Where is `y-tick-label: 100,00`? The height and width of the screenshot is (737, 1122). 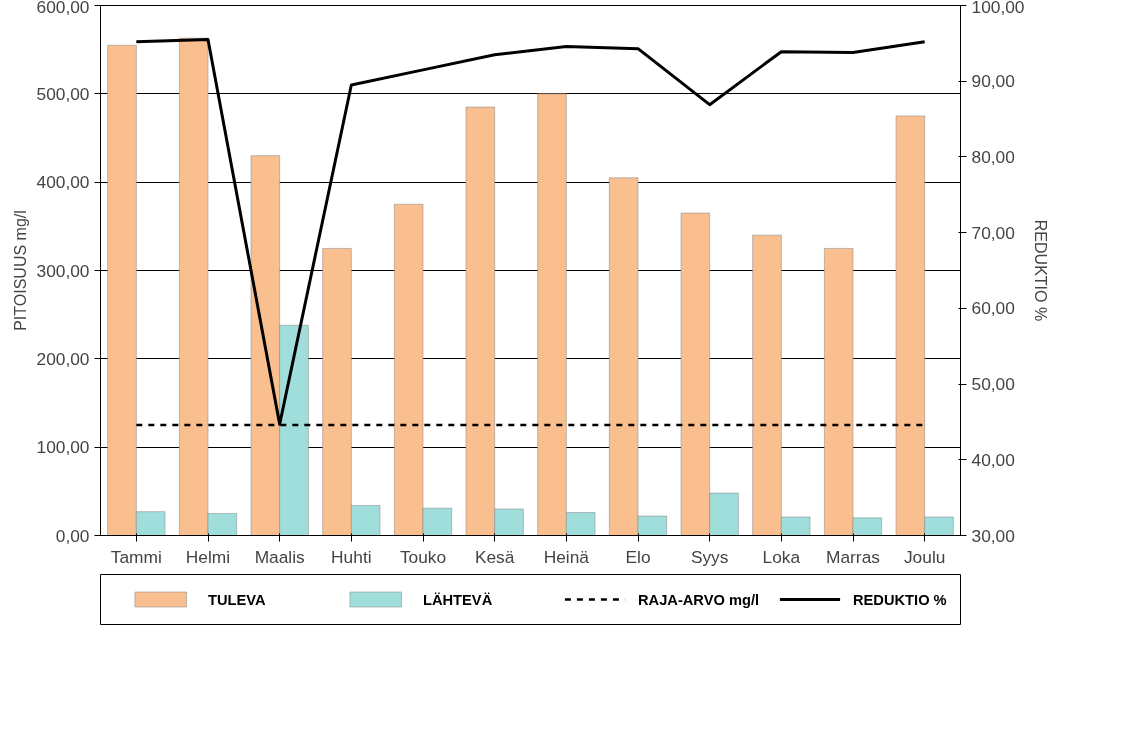
y-tick-label: 100,00 is located at coordinates (63, 447).